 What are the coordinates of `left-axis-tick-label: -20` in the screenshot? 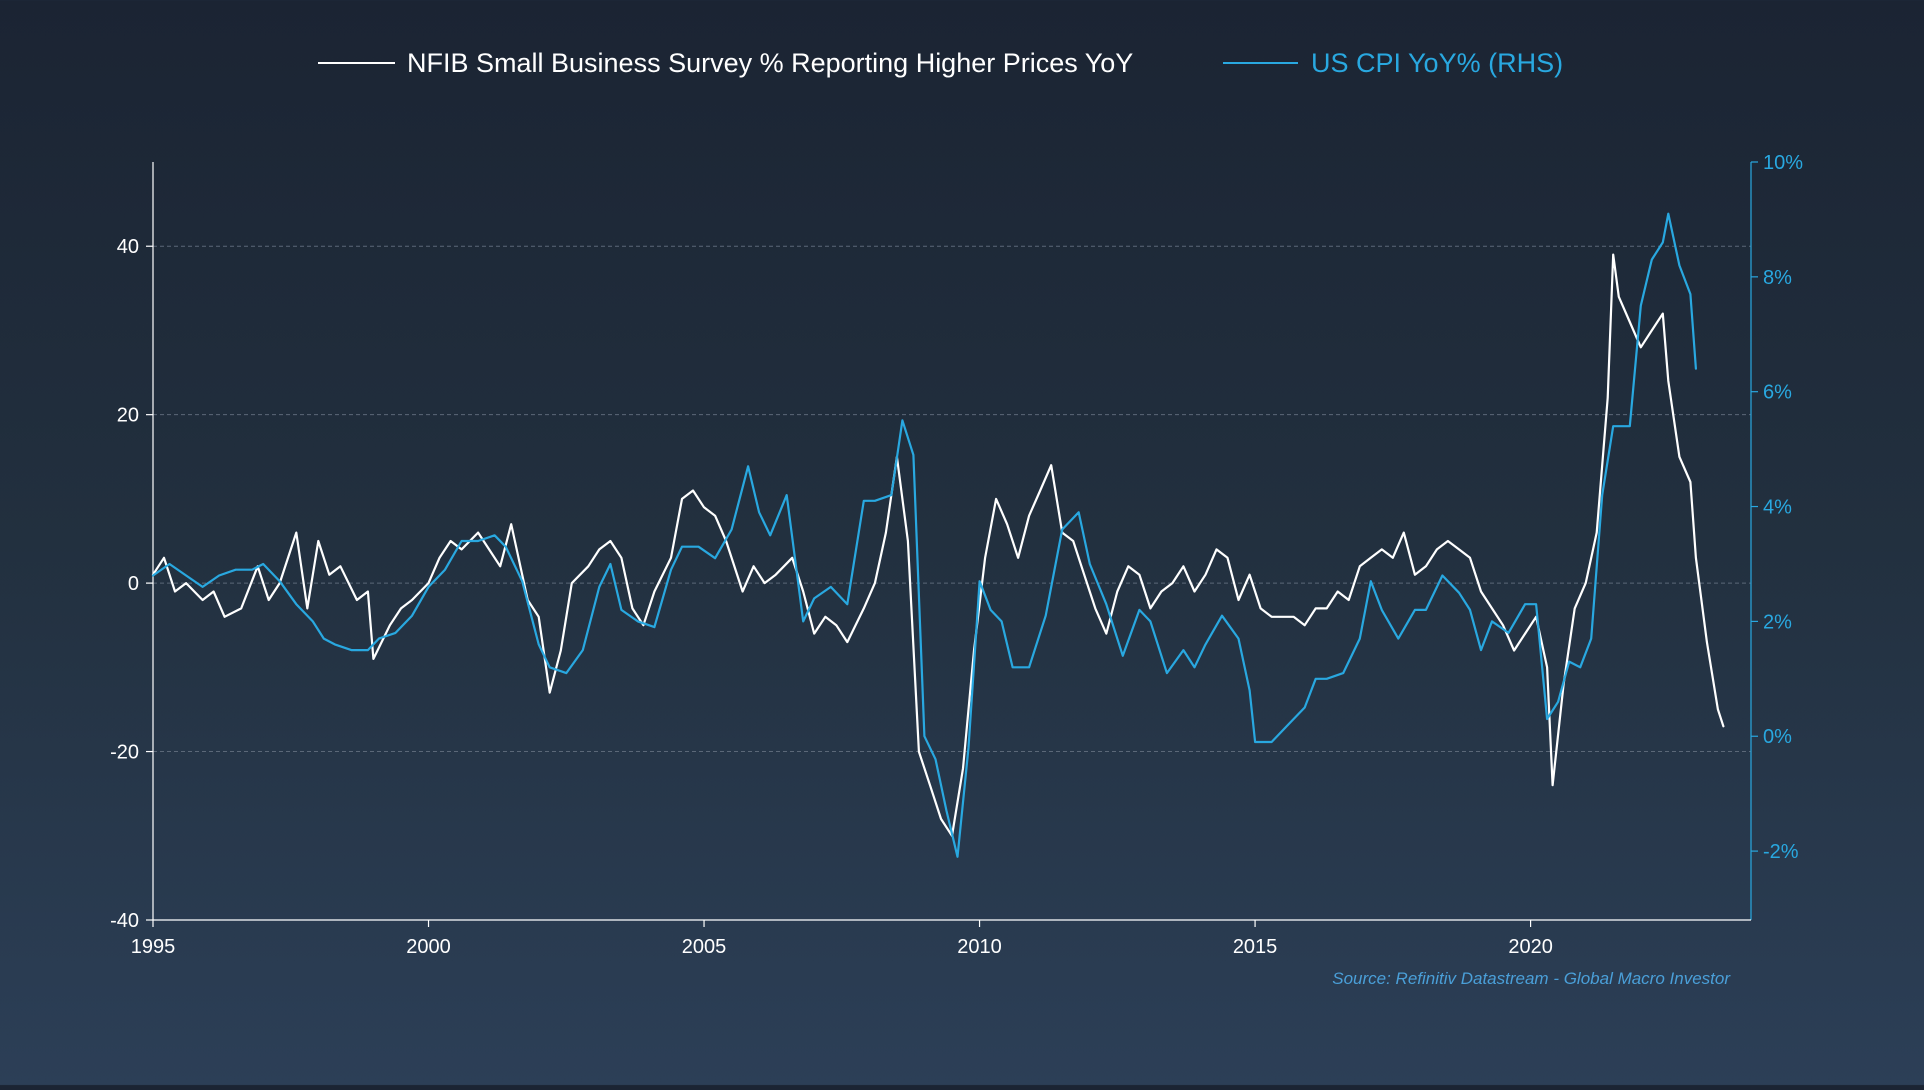 It's located at (124, 753).